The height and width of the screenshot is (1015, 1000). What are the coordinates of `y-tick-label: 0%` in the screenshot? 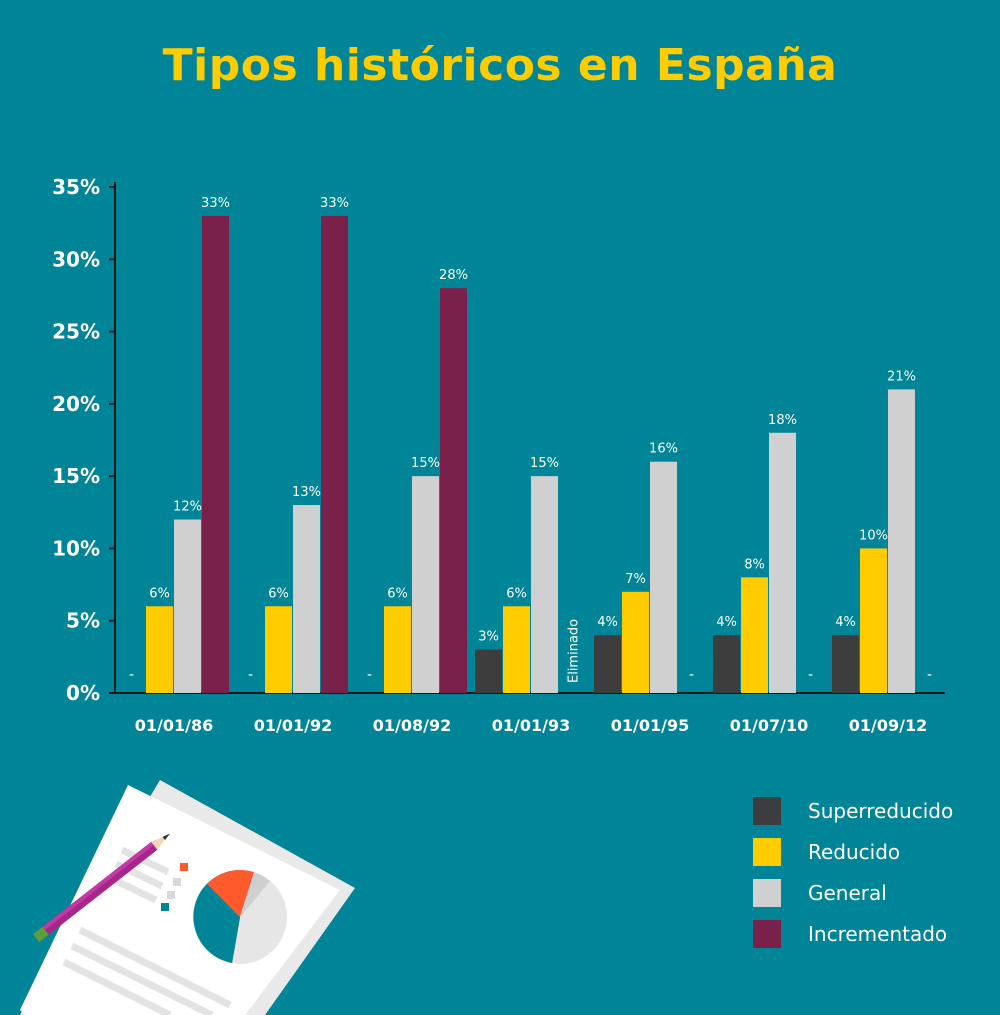 It's located at (83, 693).